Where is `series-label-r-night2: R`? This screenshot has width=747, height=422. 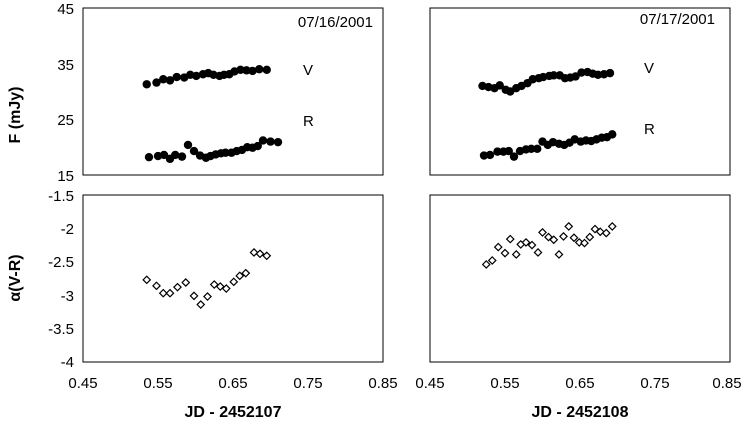 series-label-r-night2: R is located at coordinates (649, 129).